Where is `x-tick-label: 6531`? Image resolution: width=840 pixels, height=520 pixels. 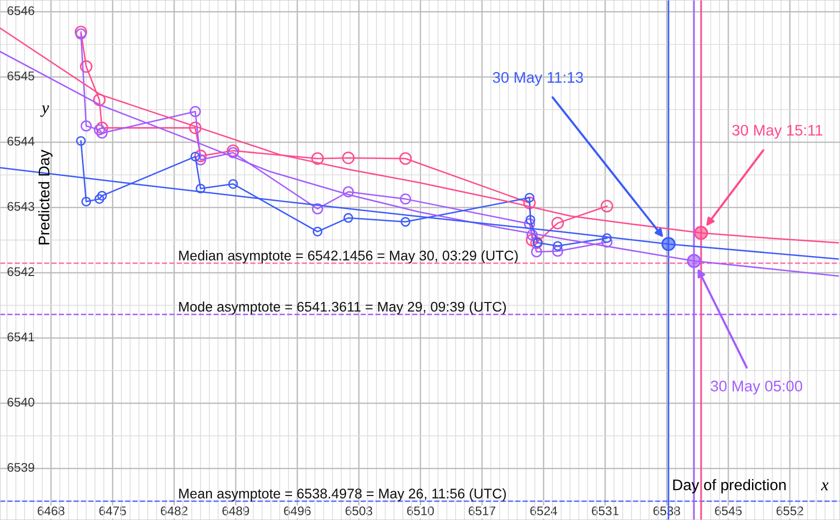 x-tick-label: 6531 is located at coordinates (605, 511).